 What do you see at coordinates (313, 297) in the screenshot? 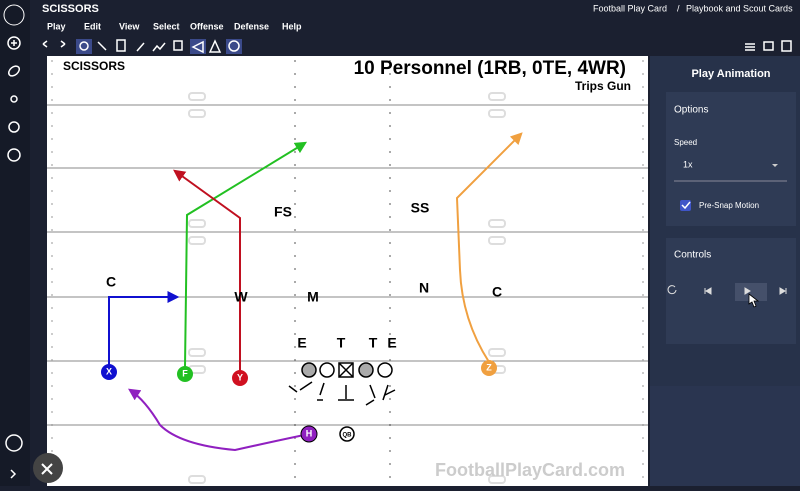
I see `defender: M` at bounding box center [313, 297].